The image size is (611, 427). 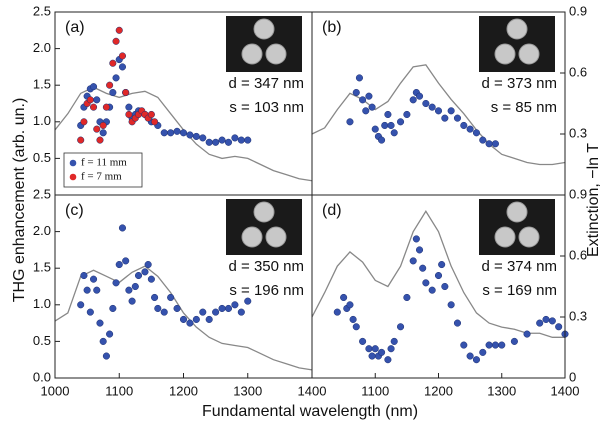 What do you see at coordinates (519, 83) in the screenshot?
I see `annotation: d = 373 nm` at bounding box center [519, 83].